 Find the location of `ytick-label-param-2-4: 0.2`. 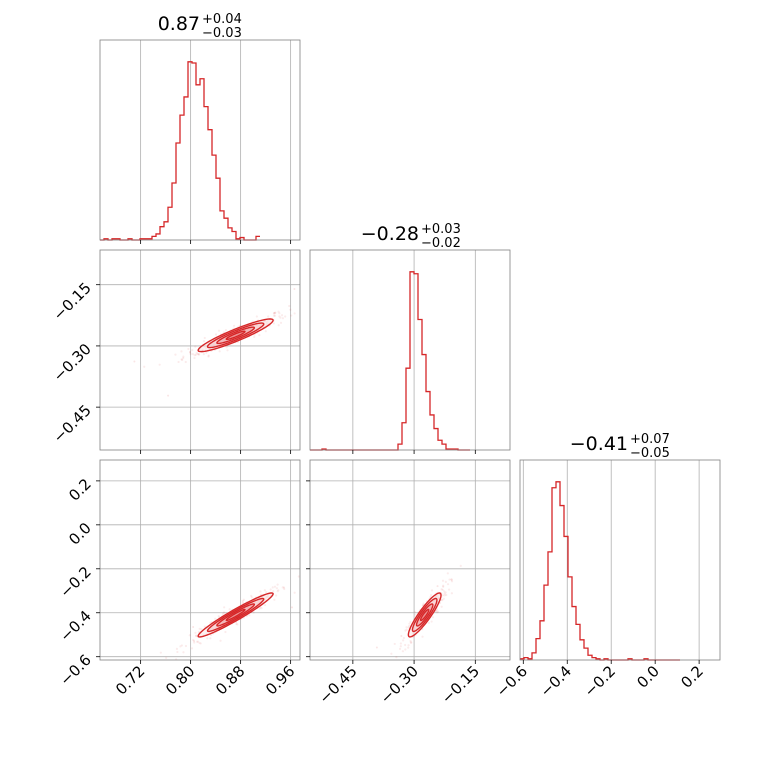

ytick-label-param-2-4: 0.2 is located at coordinates (80, 490).